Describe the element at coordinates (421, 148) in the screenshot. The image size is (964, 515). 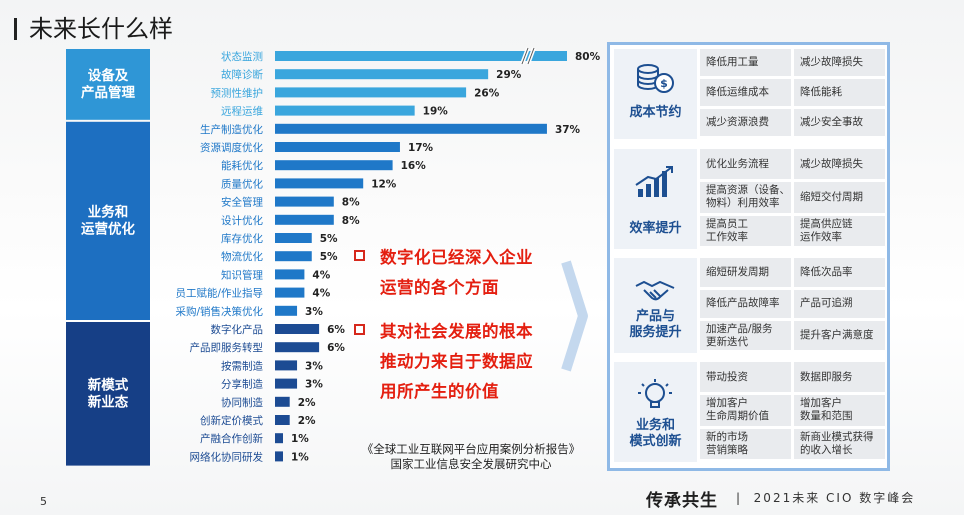
I see `value-label: 17%` at that location.